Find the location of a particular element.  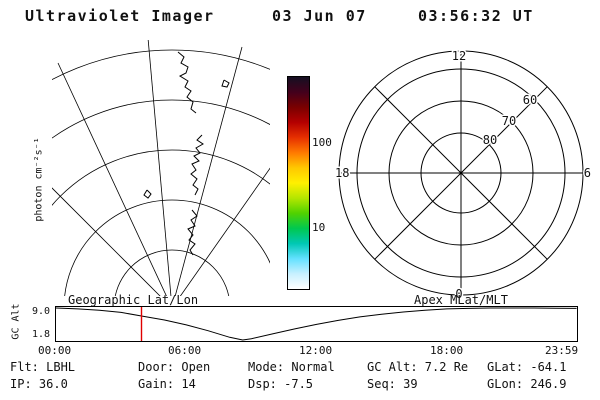

timeline-frame is located at coordinates (316, 324).